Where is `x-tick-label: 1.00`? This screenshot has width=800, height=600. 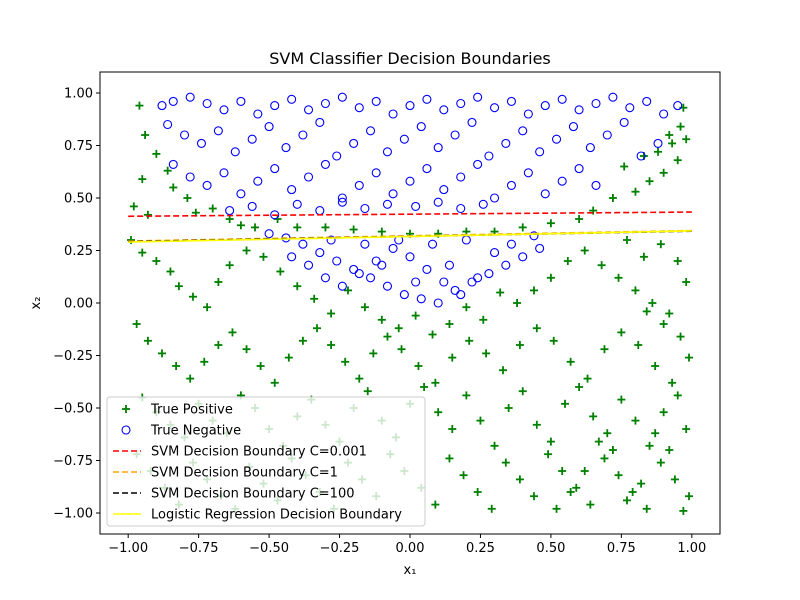
x-tick-label: 1.00 is located at coordinates (691, 548).